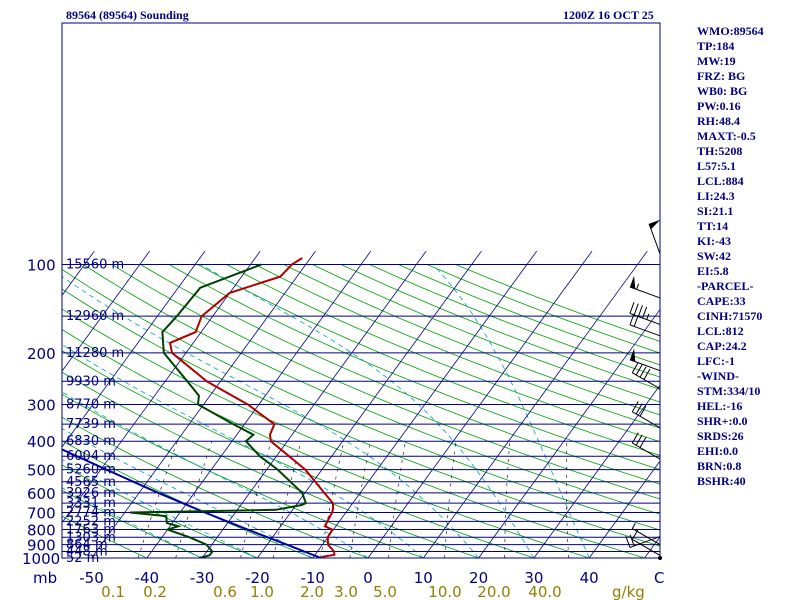 The width and height of the screenshot is (800, 600). What do you see at coordinates (91, 578) in the screenshot?
I see `temp-tick-label: -50` at bounding box center [91, 578].